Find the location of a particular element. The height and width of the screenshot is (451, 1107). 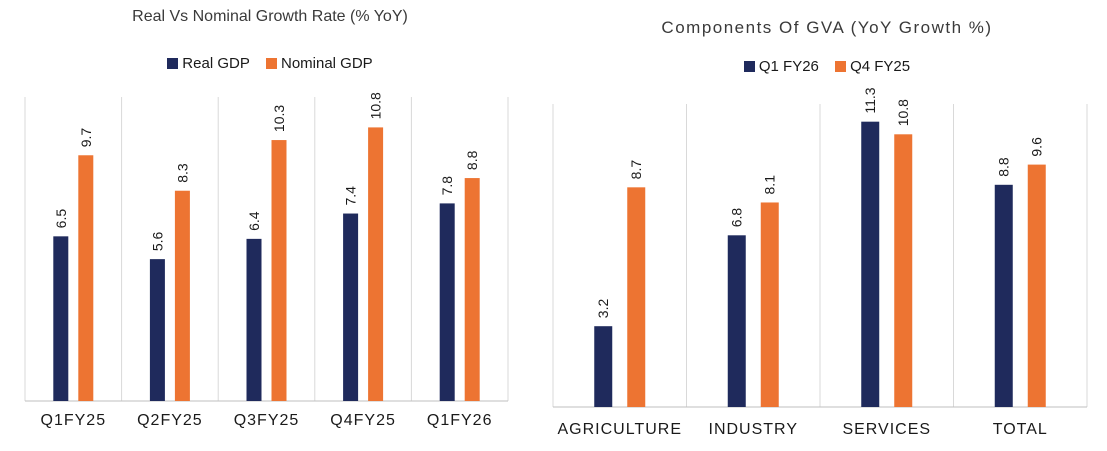

category-tick-label: AGRICULTURE is located at coordinates (620, 429).